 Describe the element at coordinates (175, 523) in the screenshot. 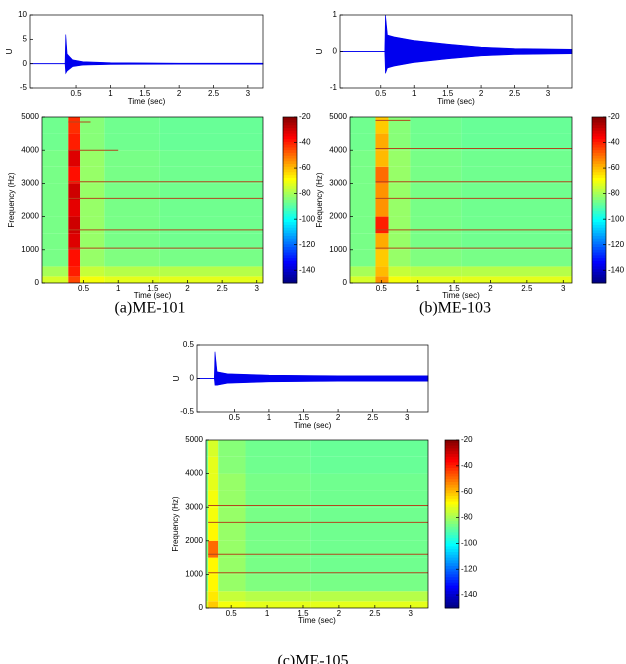

I see `y-axis-label: Frequency (Hz)` at that location.